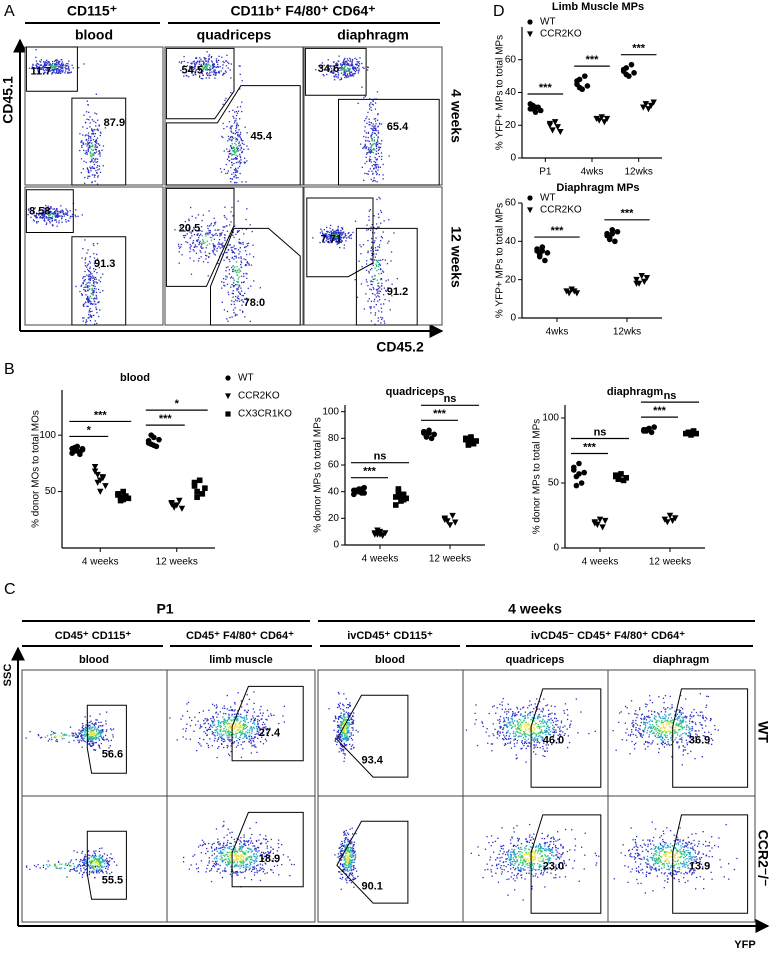 The height and width of the screenshot is (956, 771). I want to click on subgroup-header: ivCD45⁺ CD115⁺, so click(390, 636).